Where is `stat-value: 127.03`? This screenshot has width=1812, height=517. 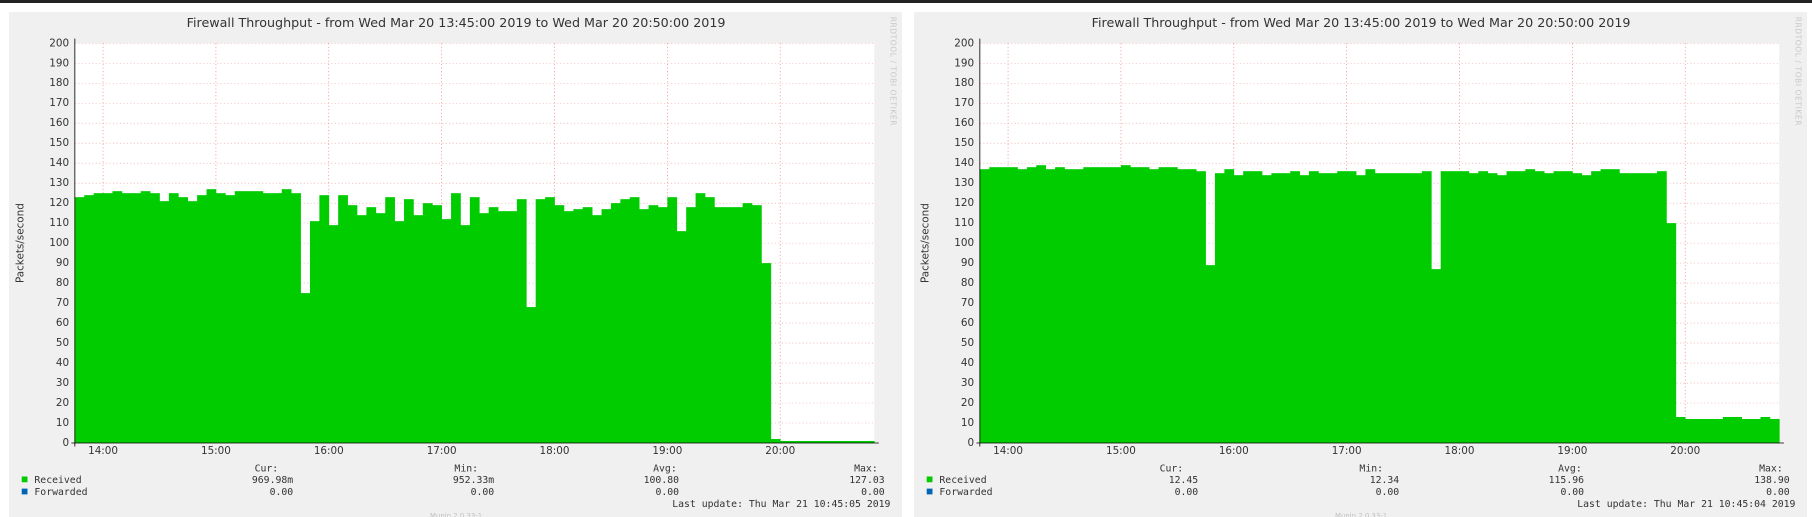
stat-value: 127.03 is located at coordinates (866, 480).